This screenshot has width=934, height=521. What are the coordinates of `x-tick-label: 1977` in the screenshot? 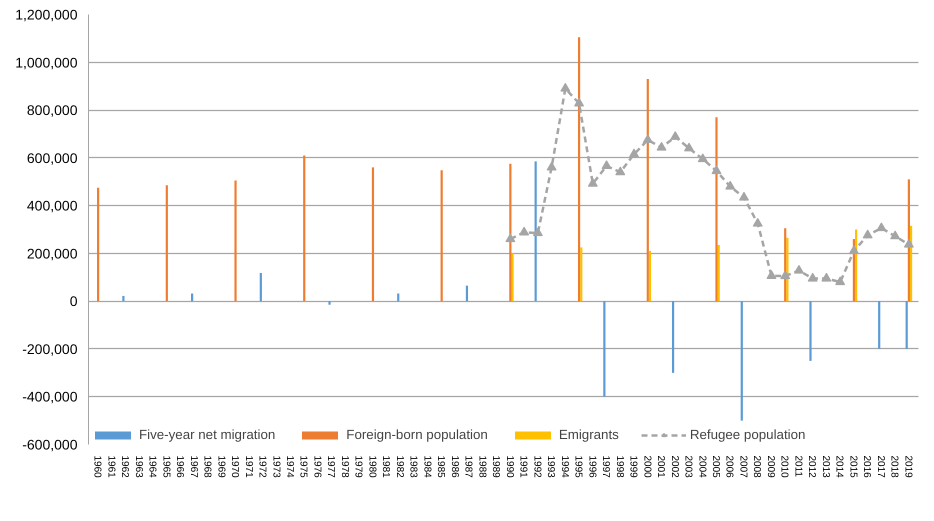 It's located at (330, 467).